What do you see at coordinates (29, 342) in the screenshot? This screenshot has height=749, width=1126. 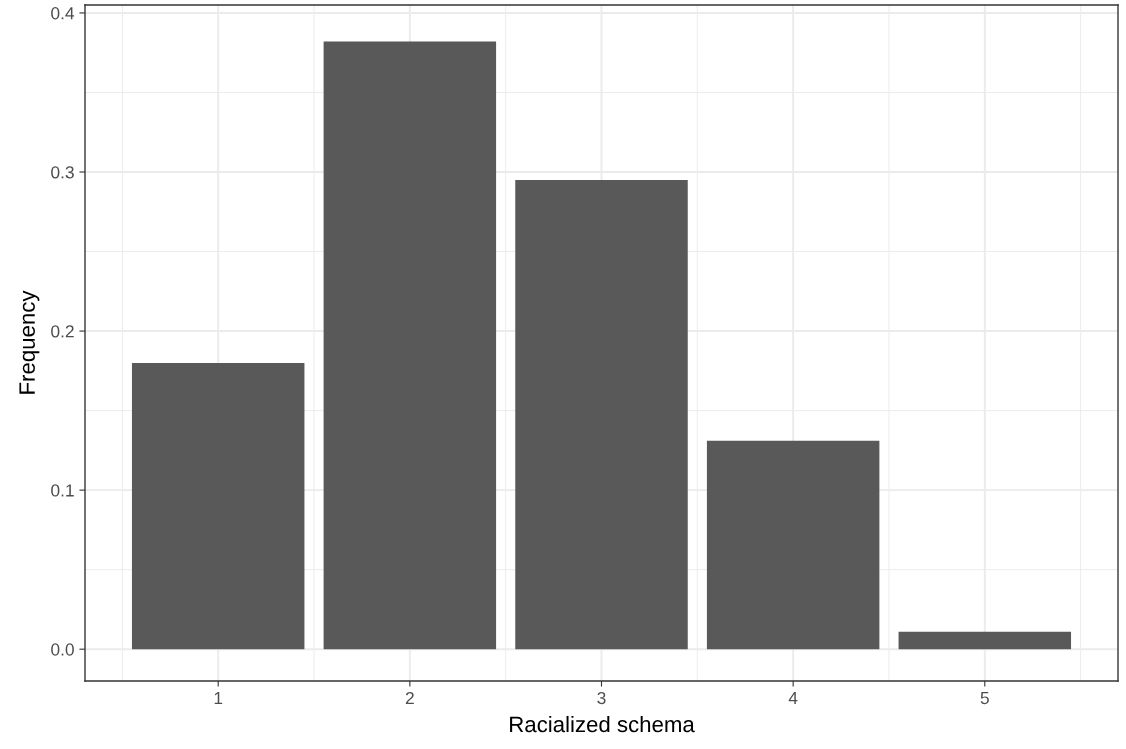 I see `y-axis-title: Frequency` at bounding box center [29, 342].